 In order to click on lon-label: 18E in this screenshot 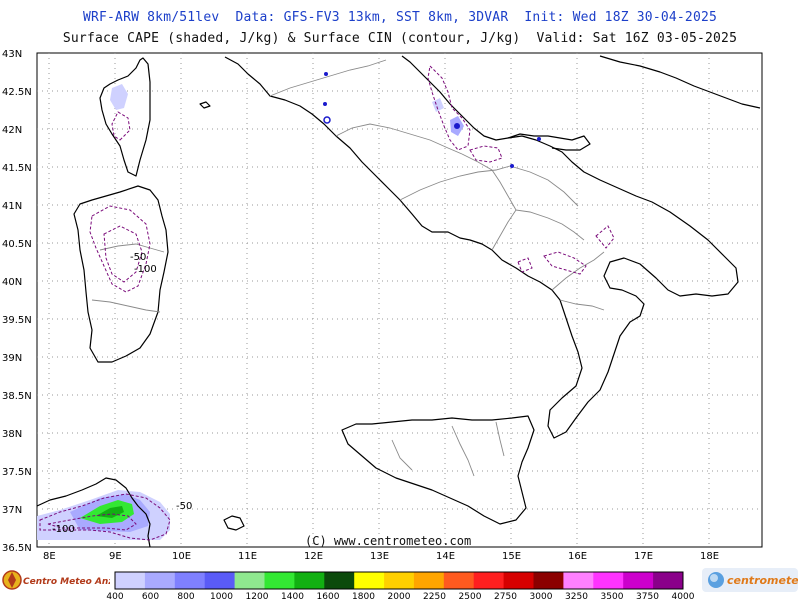, I will do `click(709, 556)`.